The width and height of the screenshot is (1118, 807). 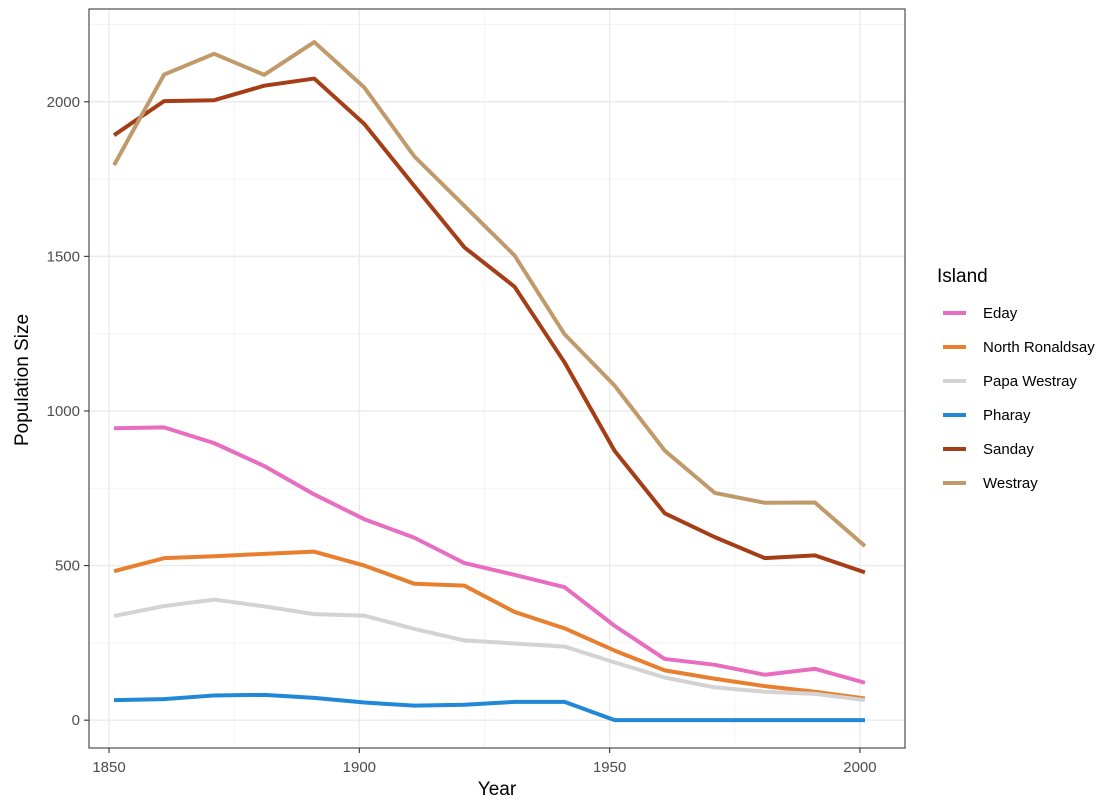 What do you see at coordinates (108, 767) in the screenshot?
I see `x-tick-label: 1850` at bounding box center [108, 767].